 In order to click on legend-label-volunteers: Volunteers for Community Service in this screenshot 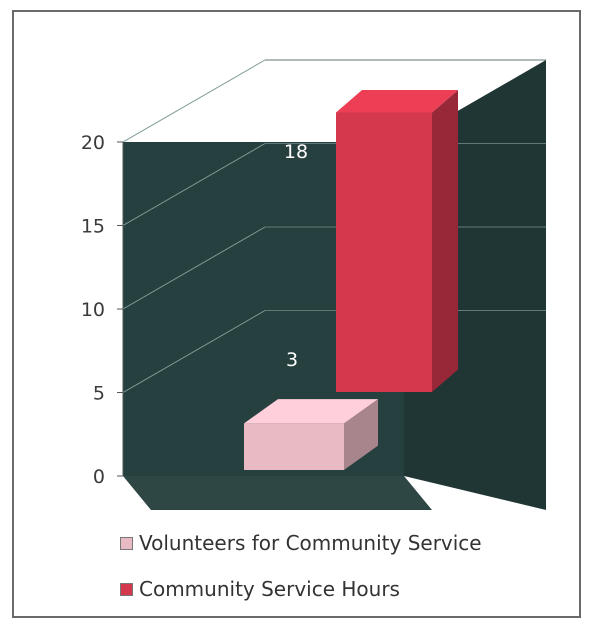, I will do `click(310, 543)`.